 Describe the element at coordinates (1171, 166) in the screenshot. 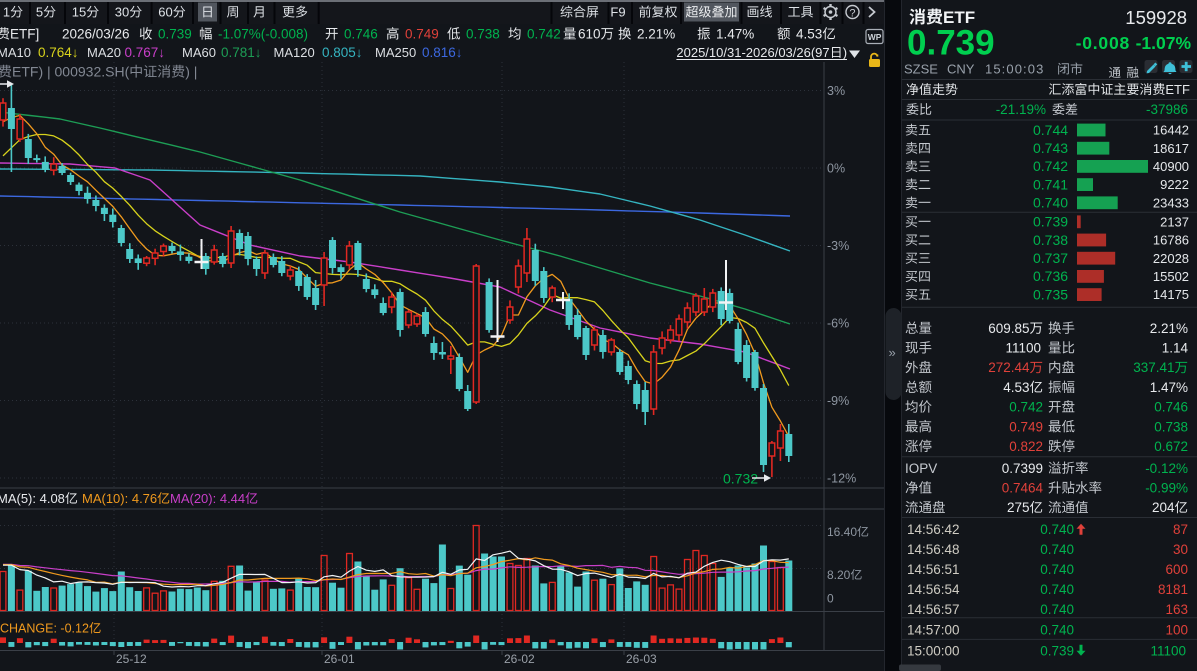

I see `svg-text: 40900` at that location.